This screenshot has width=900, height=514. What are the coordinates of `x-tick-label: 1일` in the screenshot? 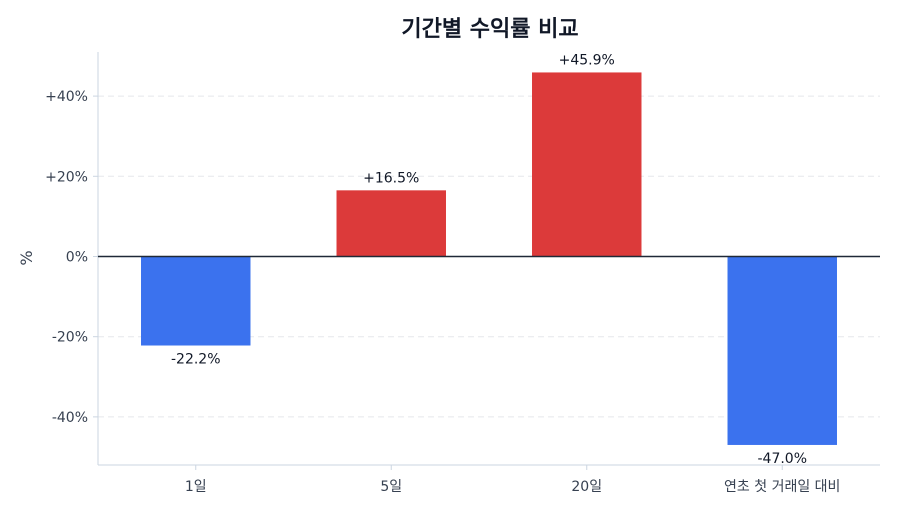 It's located at (196, 487).